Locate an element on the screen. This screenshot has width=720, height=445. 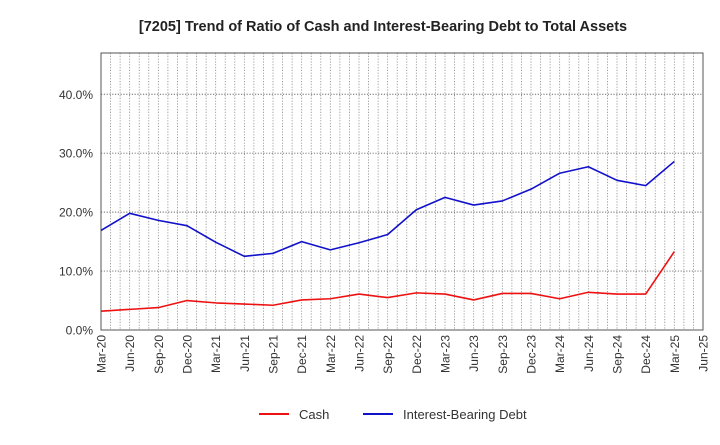
legend: Cash Interest-Bearing Debt is located at coordinates (393, 414).